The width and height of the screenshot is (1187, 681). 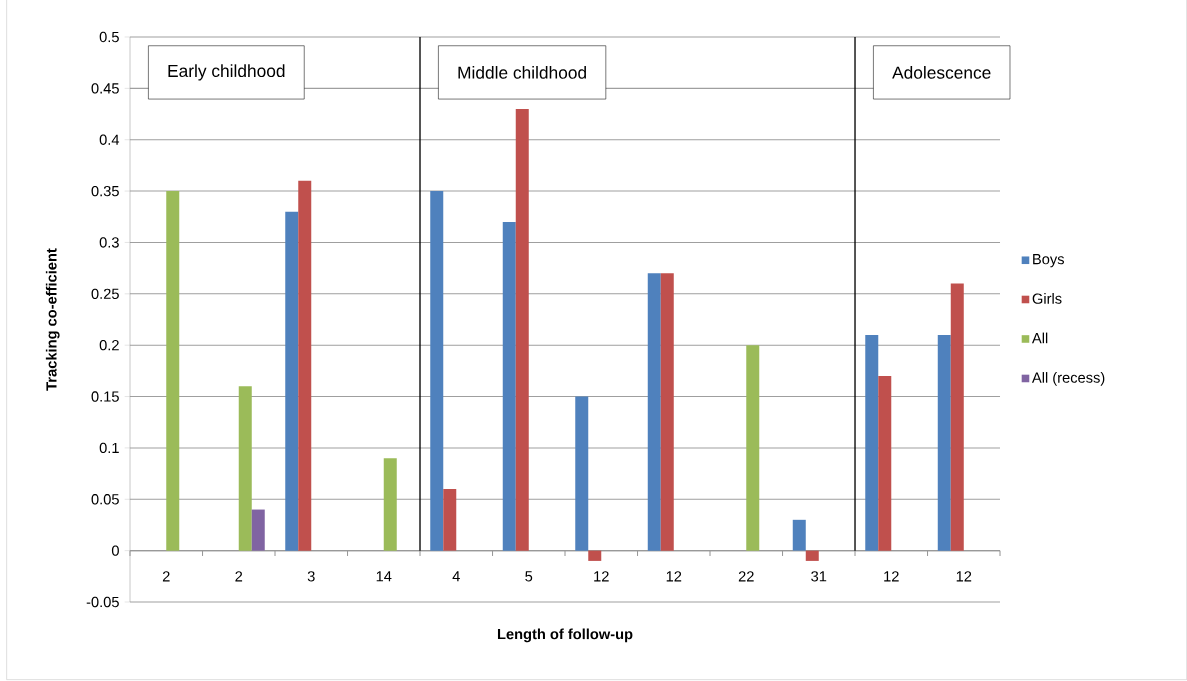 What do you see at coordinates (105, 294) in the screenshot?
I see `y-tick-label: 0.25` at bounding box center [105, 294].